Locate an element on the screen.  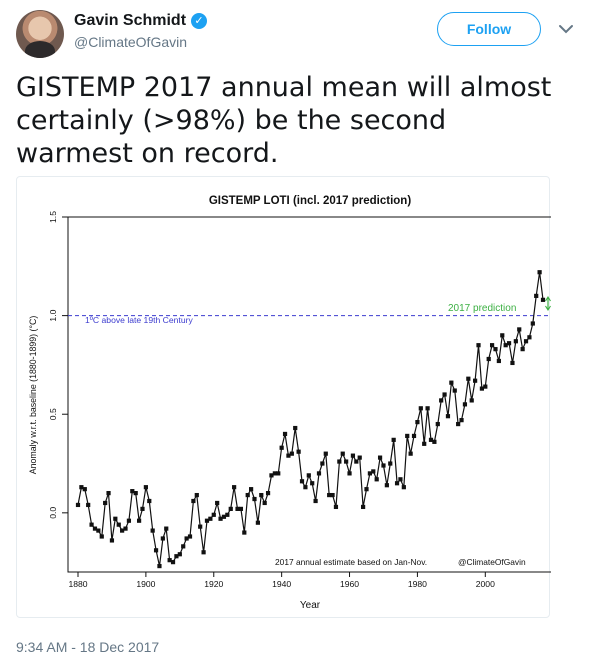
name-row: Gavin Schmidt ✓ is located at coordinates (141, 21).